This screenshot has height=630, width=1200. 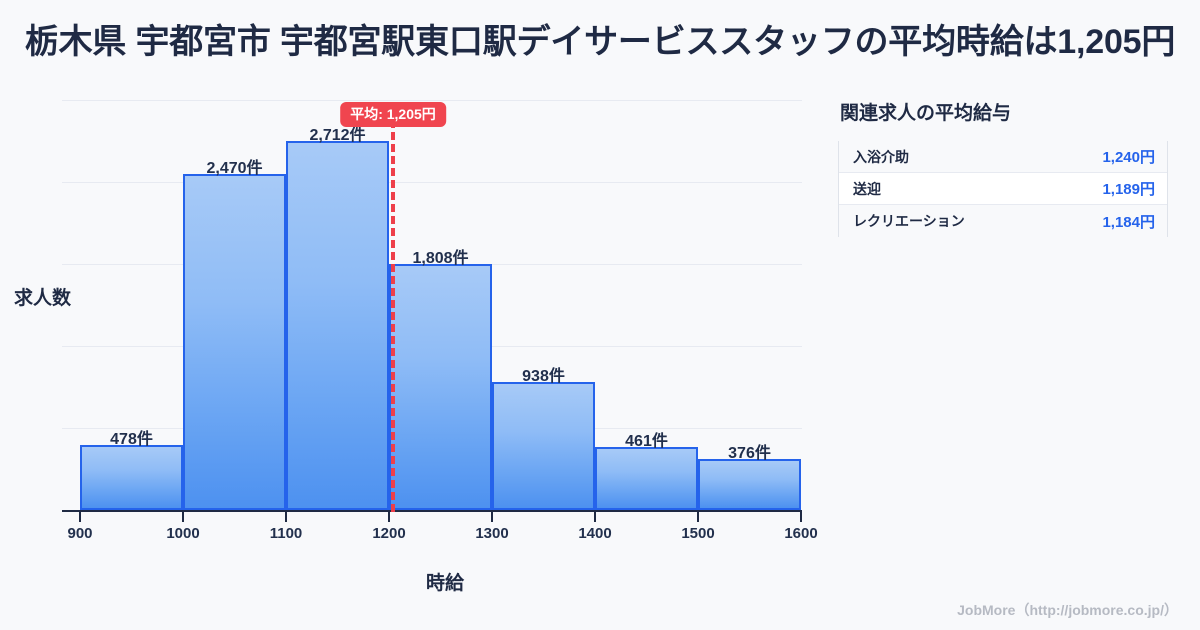 I want to click on x-axis-tick-label: 1300, so click(x=492, y=533).